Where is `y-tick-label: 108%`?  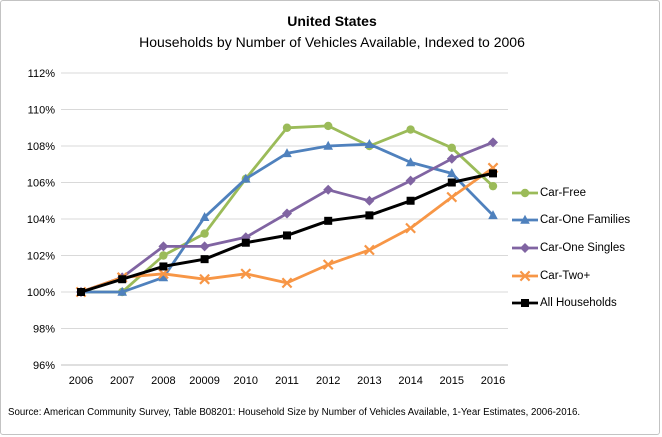 y-tick-label: 108% is located at coordinates (41, 147).